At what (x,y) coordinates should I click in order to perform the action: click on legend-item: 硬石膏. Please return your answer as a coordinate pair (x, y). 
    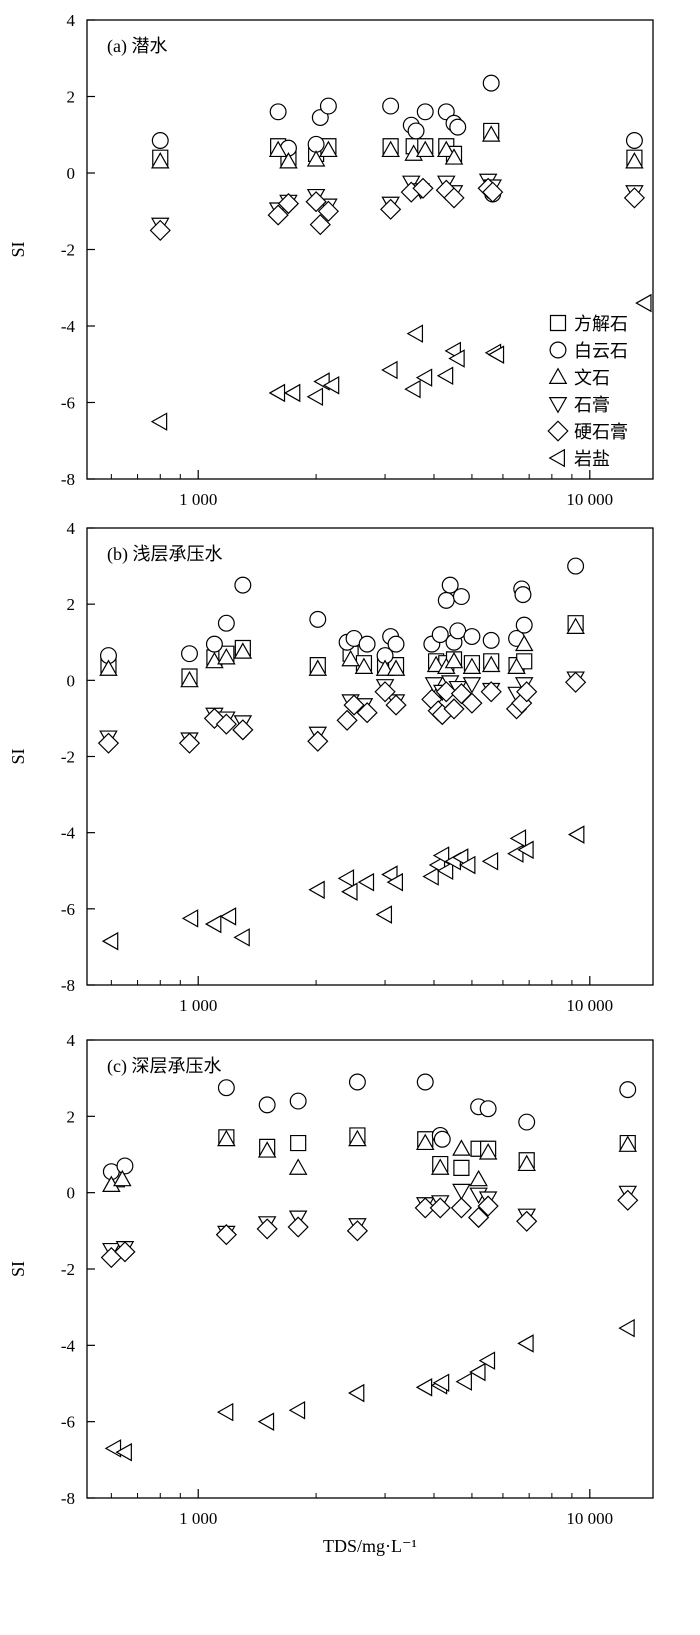
    Looking at the image, I should click on (587, 431).